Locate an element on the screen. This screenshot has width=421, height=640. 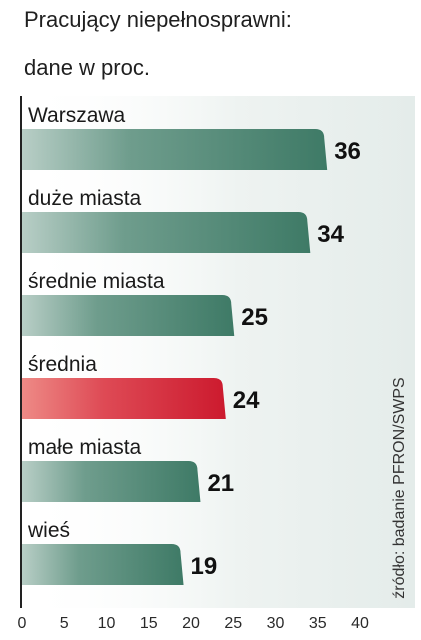
x-tick-label: 20 is located at coordinates (191, 623).